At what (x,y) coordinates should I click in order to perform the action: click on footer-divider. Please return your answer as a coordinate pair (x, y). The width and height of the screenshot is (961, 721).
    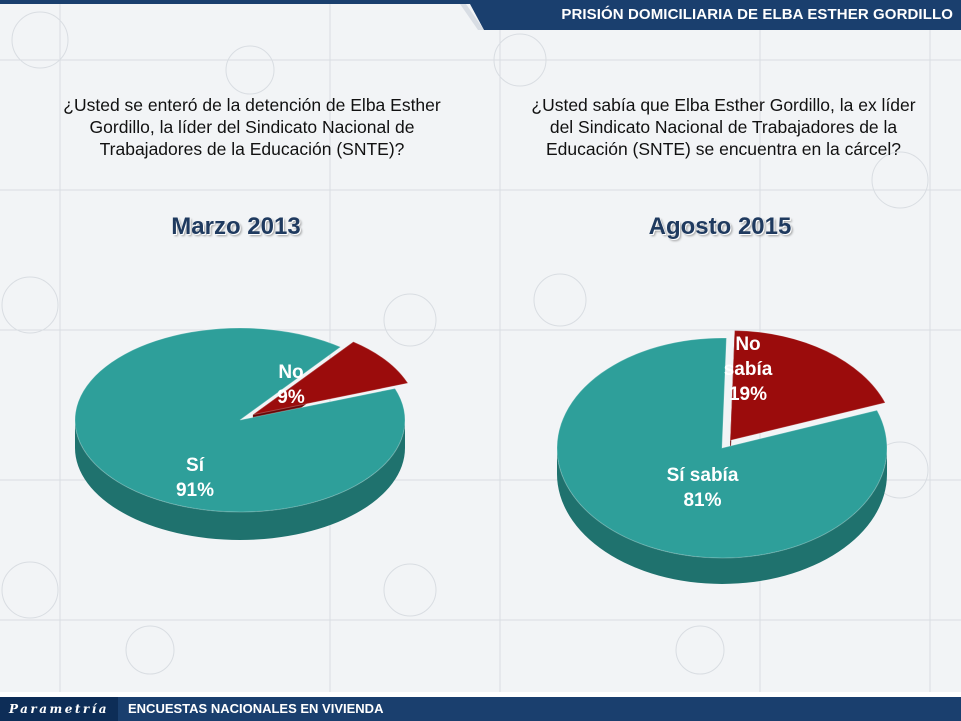
    Looking at the image, I should click on (480, 694).